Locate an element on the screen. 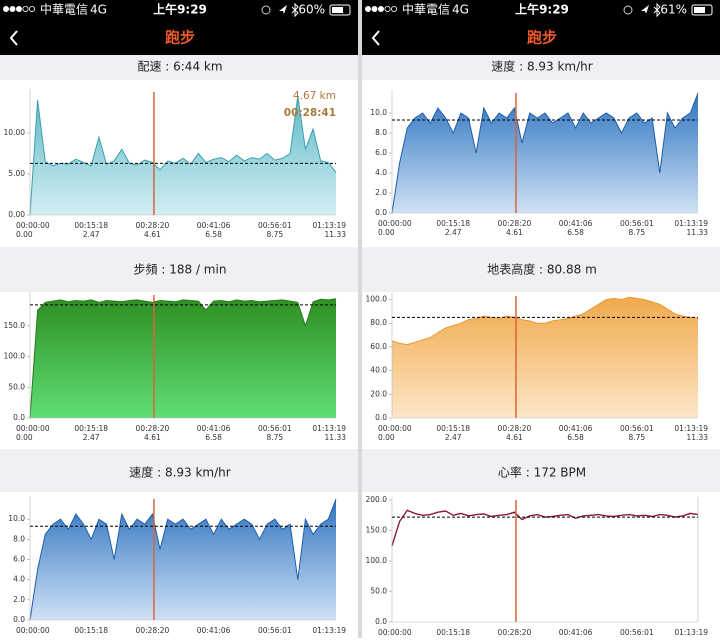  y-tick-label: 60.0 is located at coordinates (378, 346).